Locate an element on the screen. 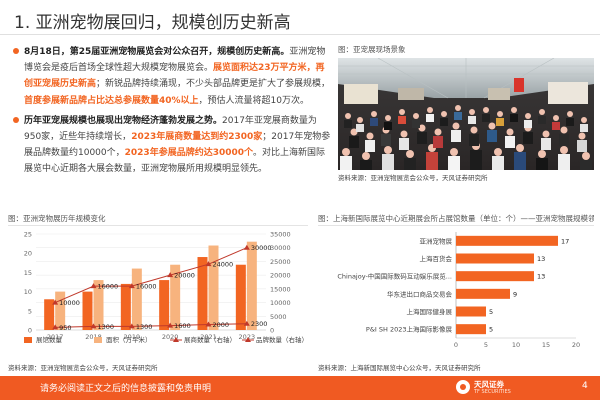 The image size is (600, 400). line-data-label: 30000 is located at coordinates (261, 248).